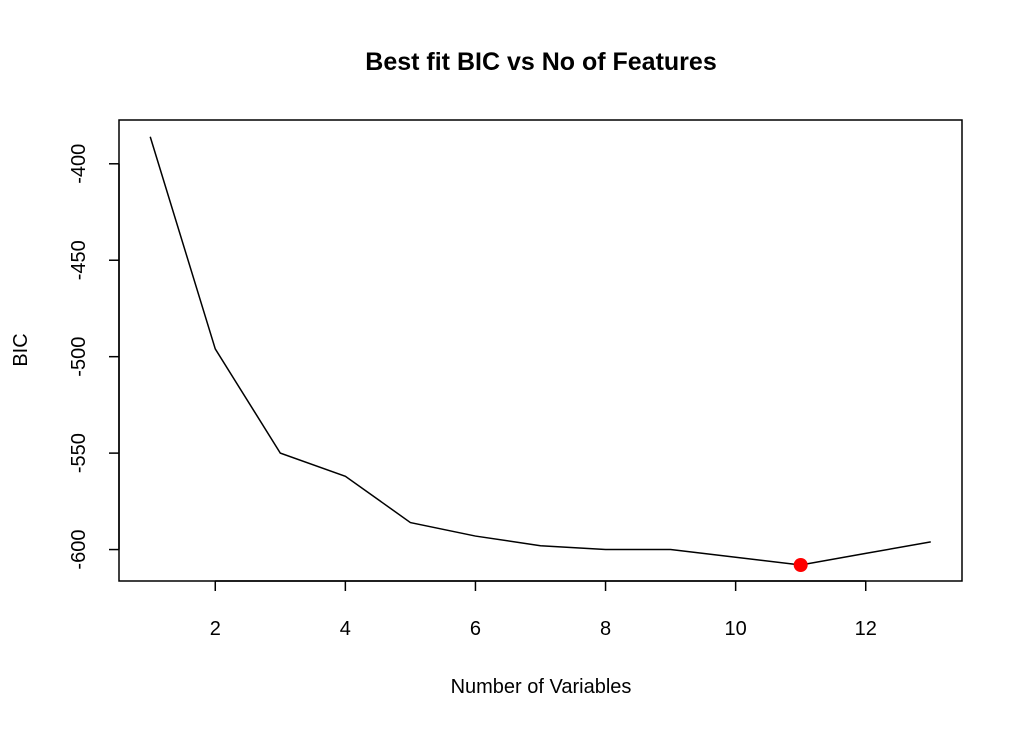  I want to click on y-tick-label: -400, so click(79, 164).